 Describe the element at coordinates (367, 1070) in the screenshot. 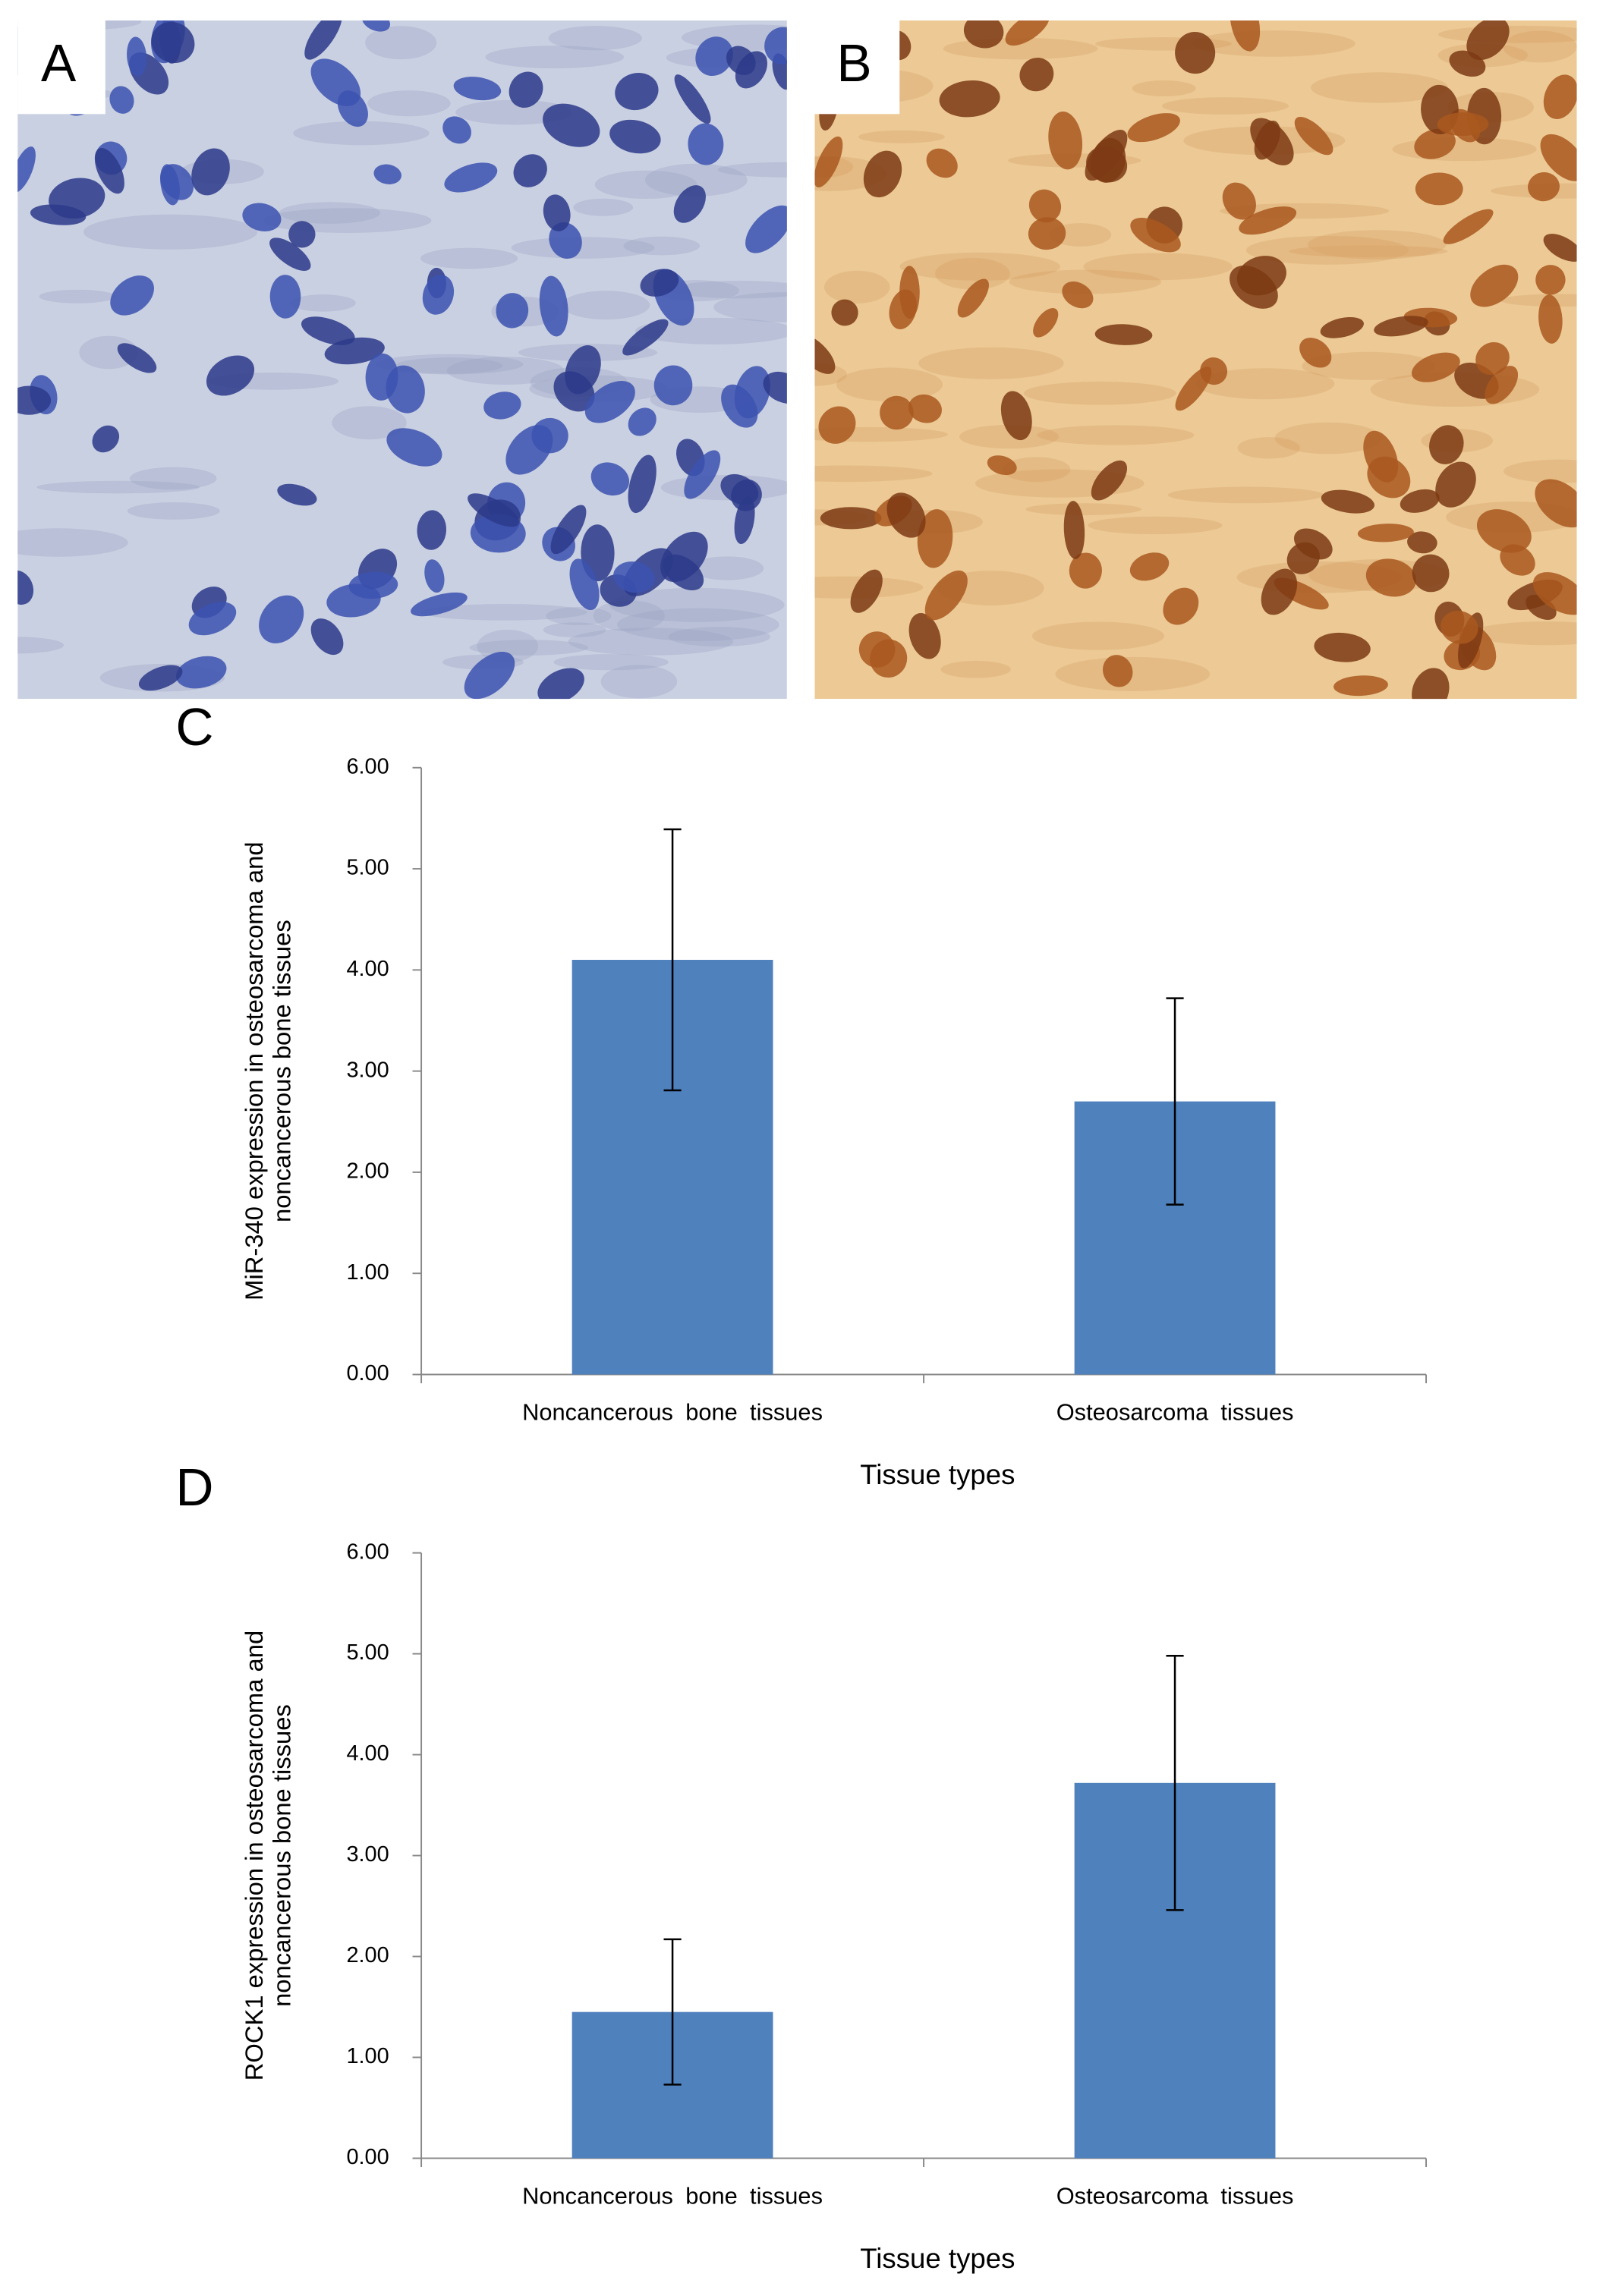

I see `y-tick-label: 3.00` at that location.